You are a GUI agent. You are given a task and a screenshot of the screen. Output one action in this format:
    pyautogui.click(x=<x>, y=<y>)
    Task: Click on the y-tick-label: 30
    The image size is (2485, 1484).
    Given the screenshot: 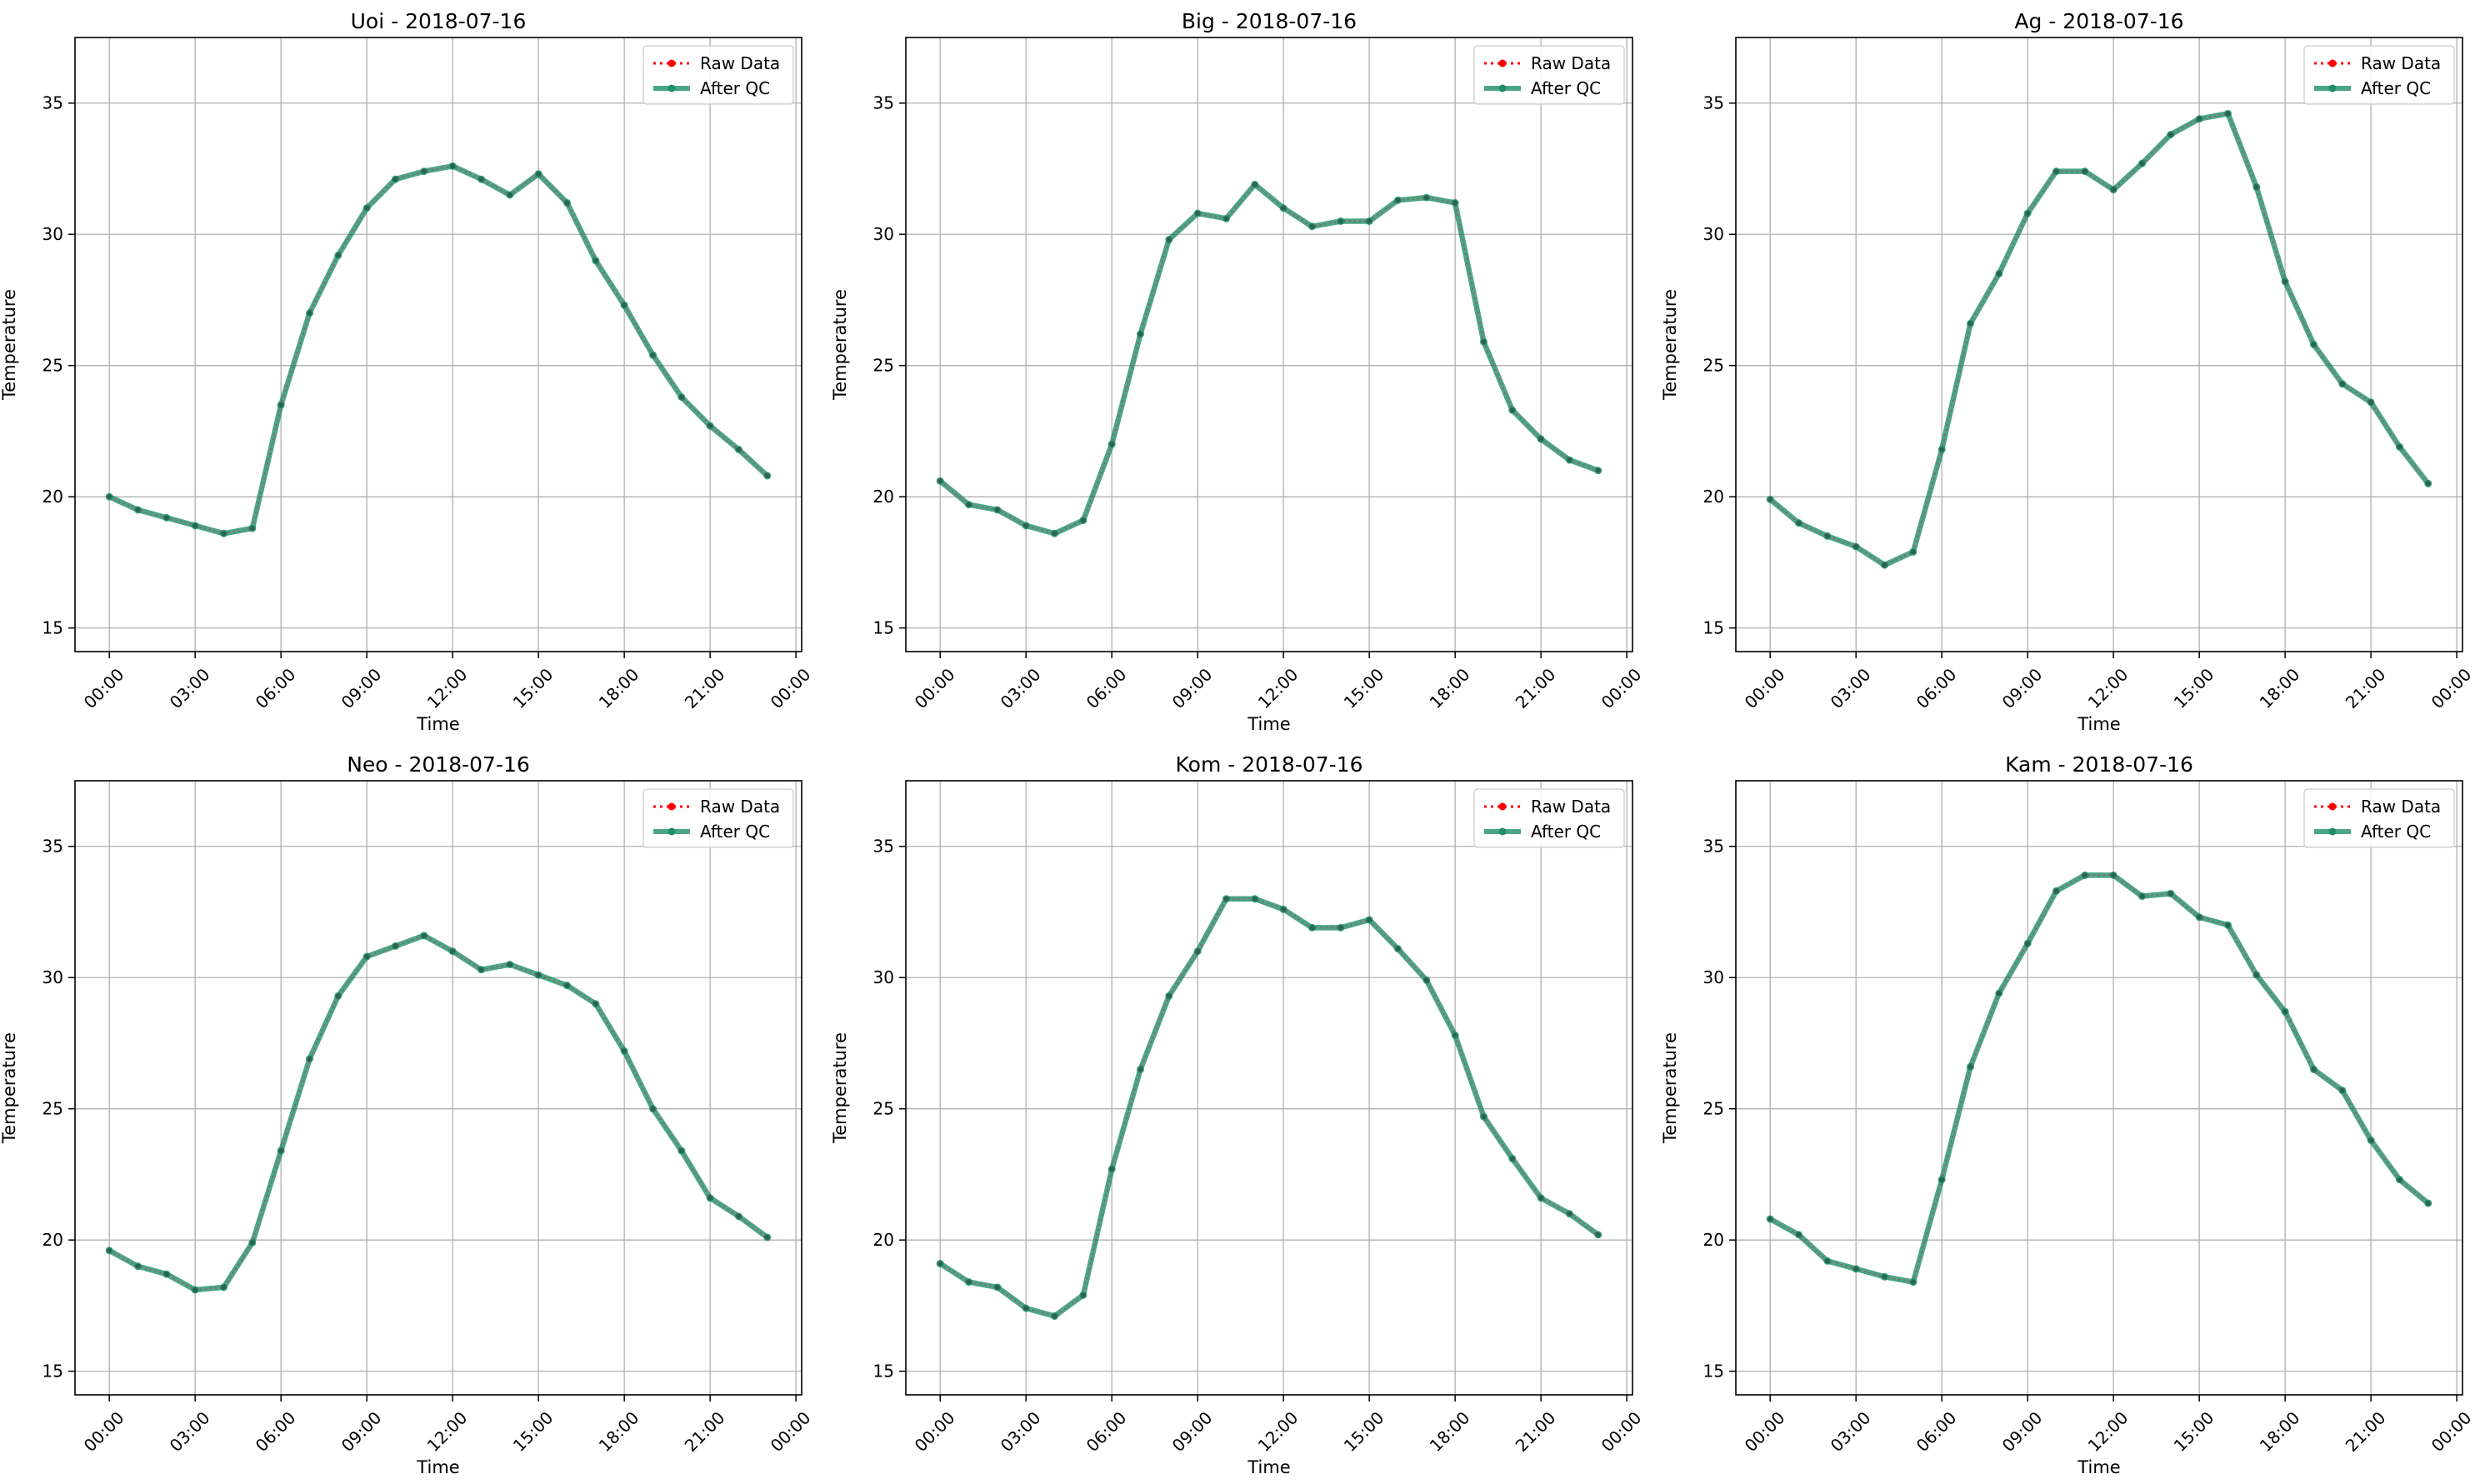 What is the action you would take?
    pyautogui.click(x=52, y=234)
    